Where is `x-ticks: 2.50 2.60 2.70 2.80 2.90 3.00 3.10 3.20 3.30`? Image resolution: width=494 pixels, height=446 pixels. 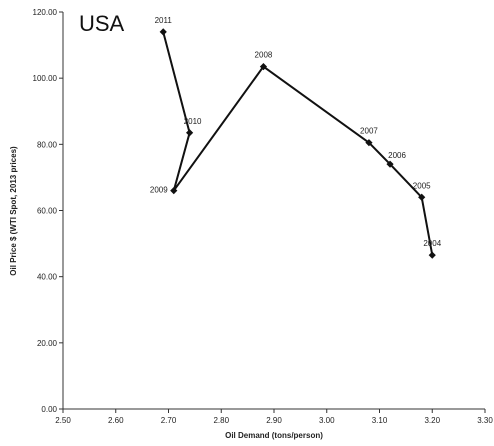 x-ticks: 2.50 2.60 2.70 2.80 2.90 3.00 3.10 3.20 3.30 is located at coordinates (274, 417).